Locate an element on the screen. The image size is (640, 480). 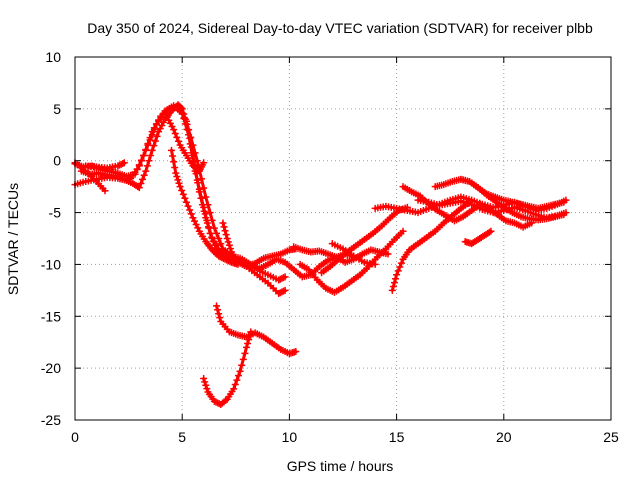
x-tick-label: 0 is located at coordinates (75, 437).